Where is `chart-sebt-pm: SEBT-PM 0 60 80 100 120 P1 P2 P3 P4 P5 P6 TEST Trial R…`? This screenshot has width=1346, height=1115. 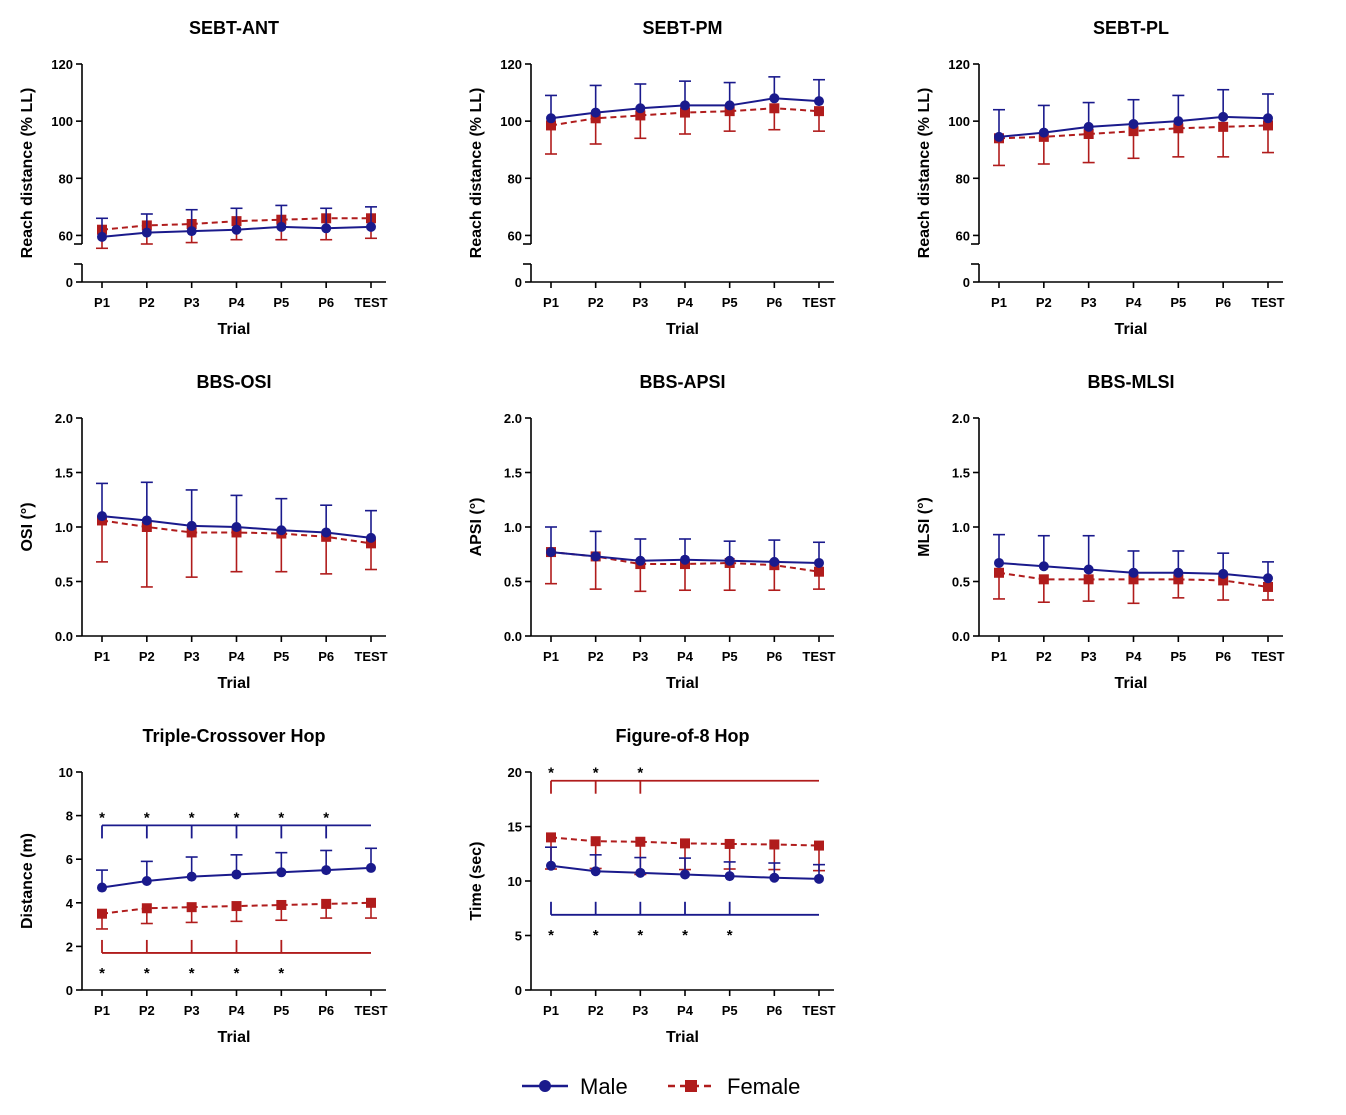
chart-sebt-pm: SEBT-PM 0 60 80 100 120 P1 P2 P3 P4 P5 P6 TEST Trial R… is located at coordinates (652, 178).